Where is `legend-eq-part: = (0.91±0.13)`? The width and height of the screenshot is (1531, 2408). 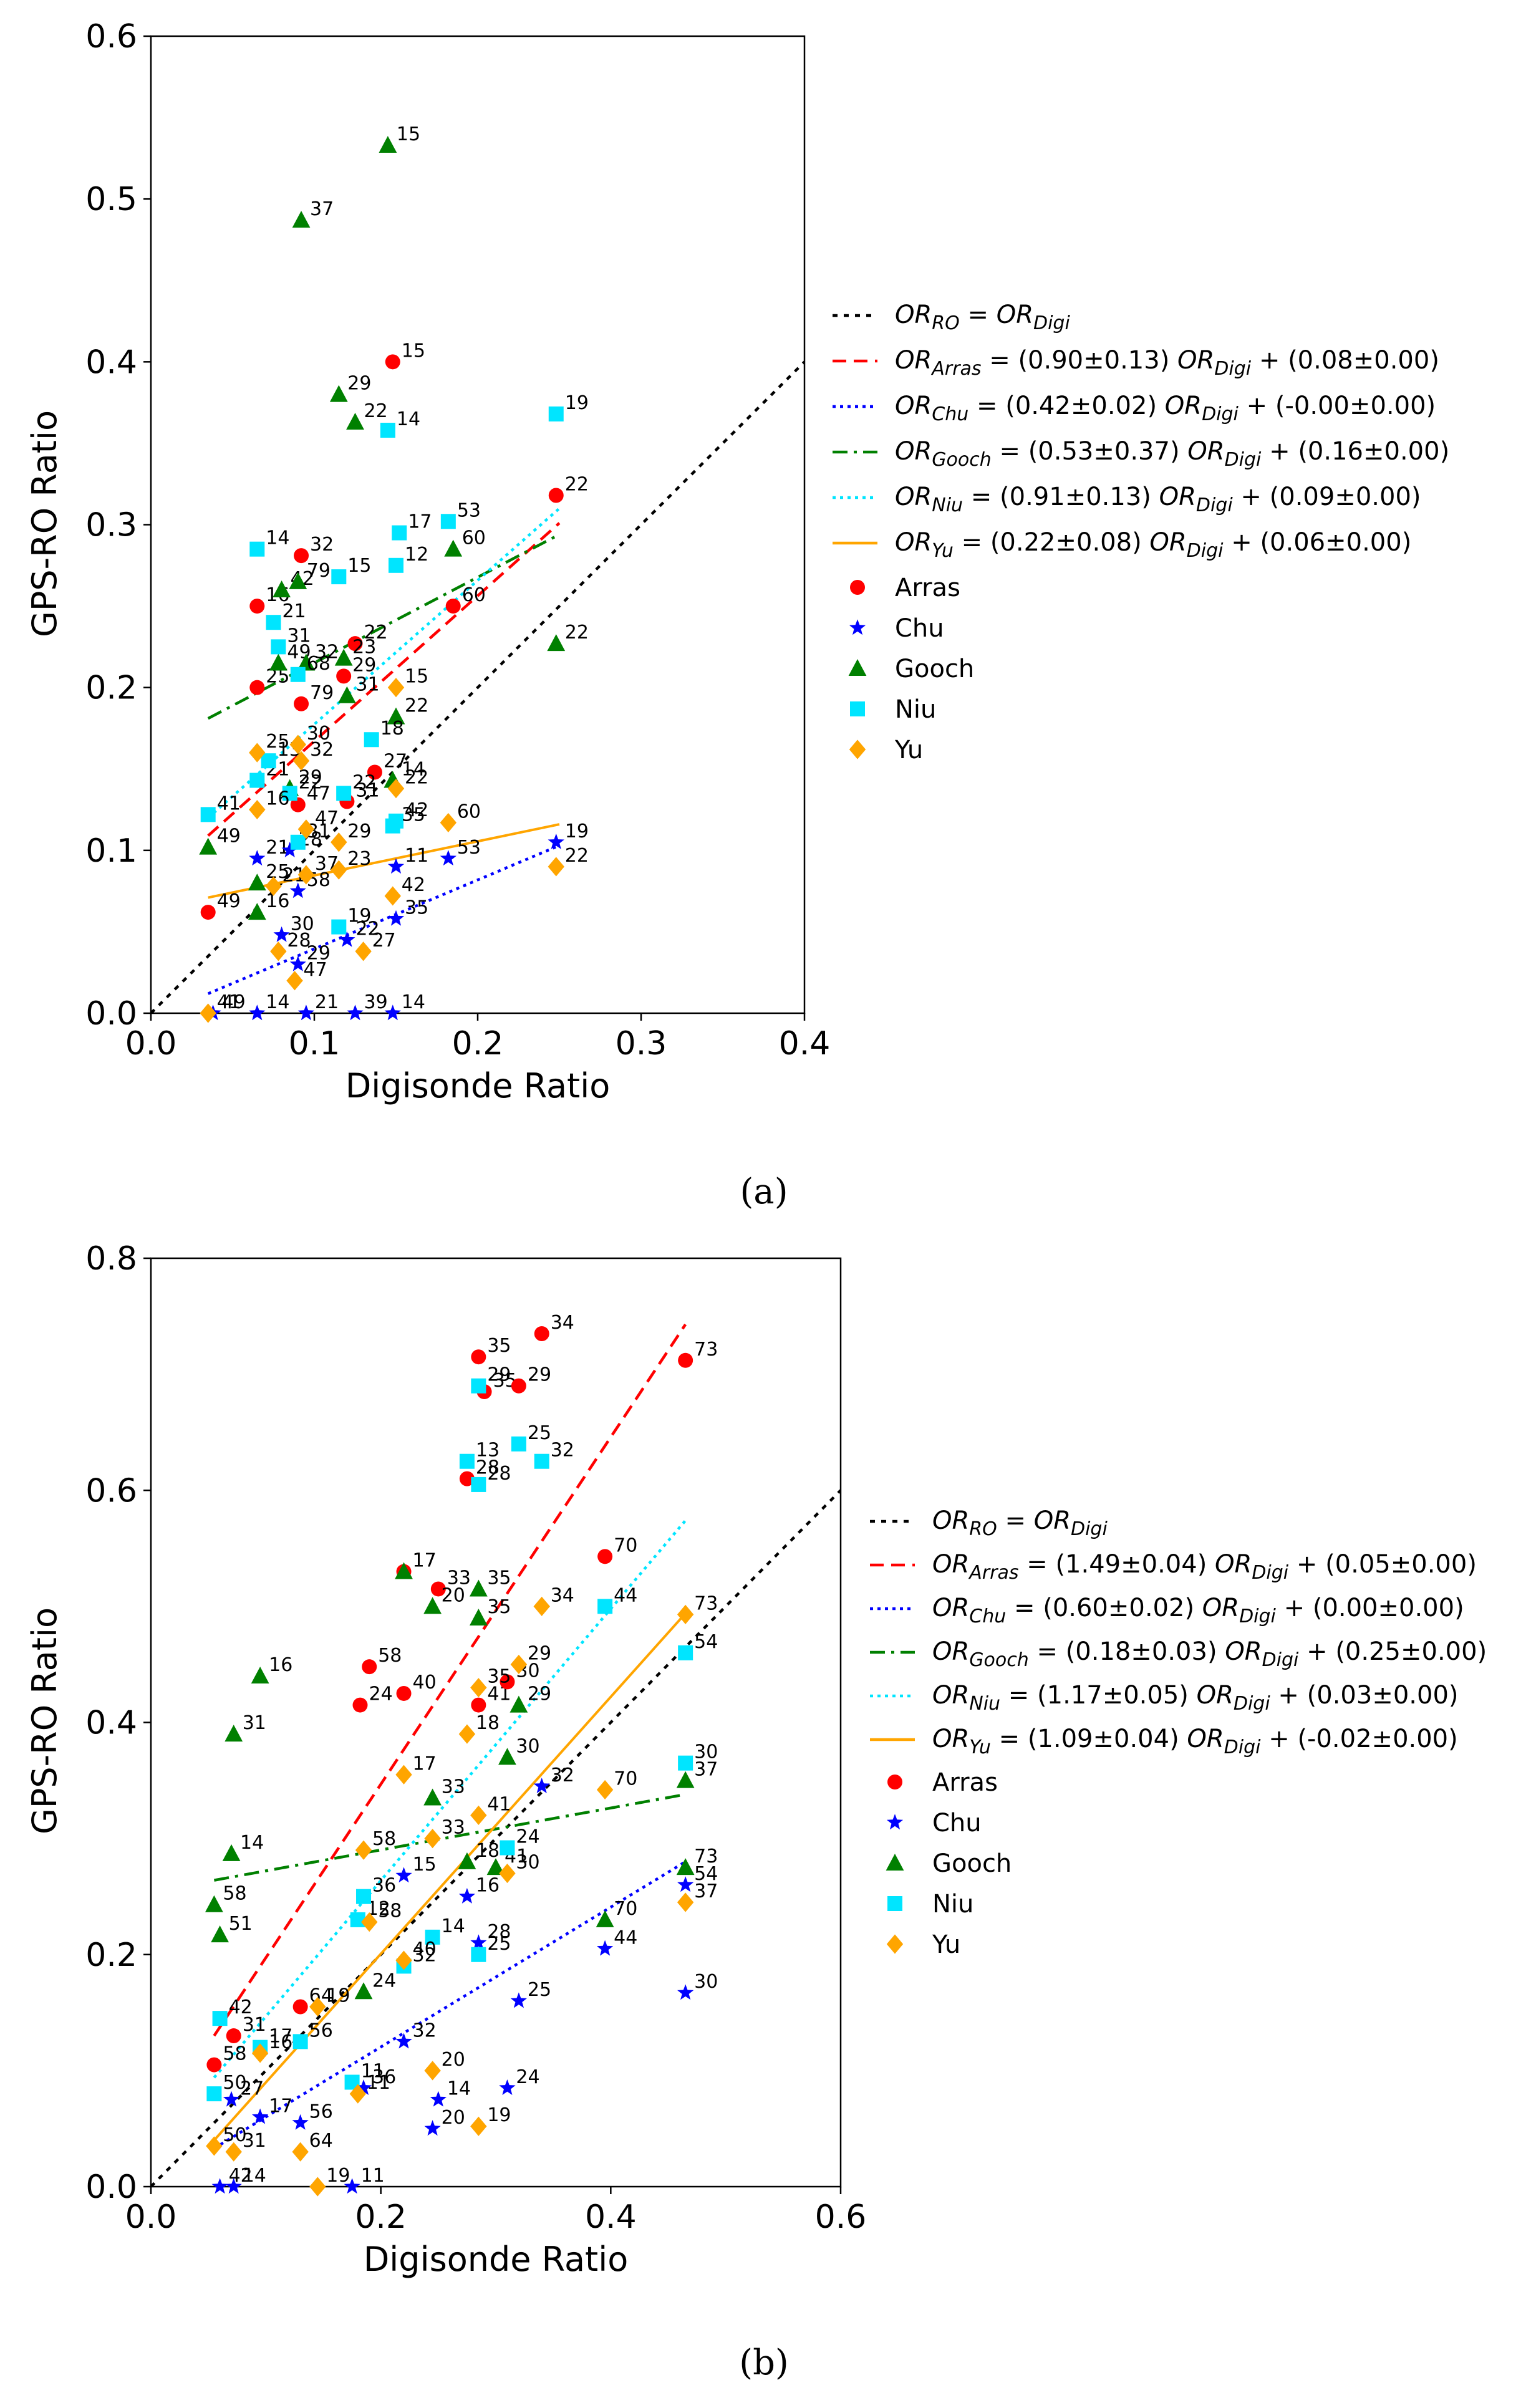
legend-eq-part: = (0.91±0.13) is located at coordinates (1061, 497).